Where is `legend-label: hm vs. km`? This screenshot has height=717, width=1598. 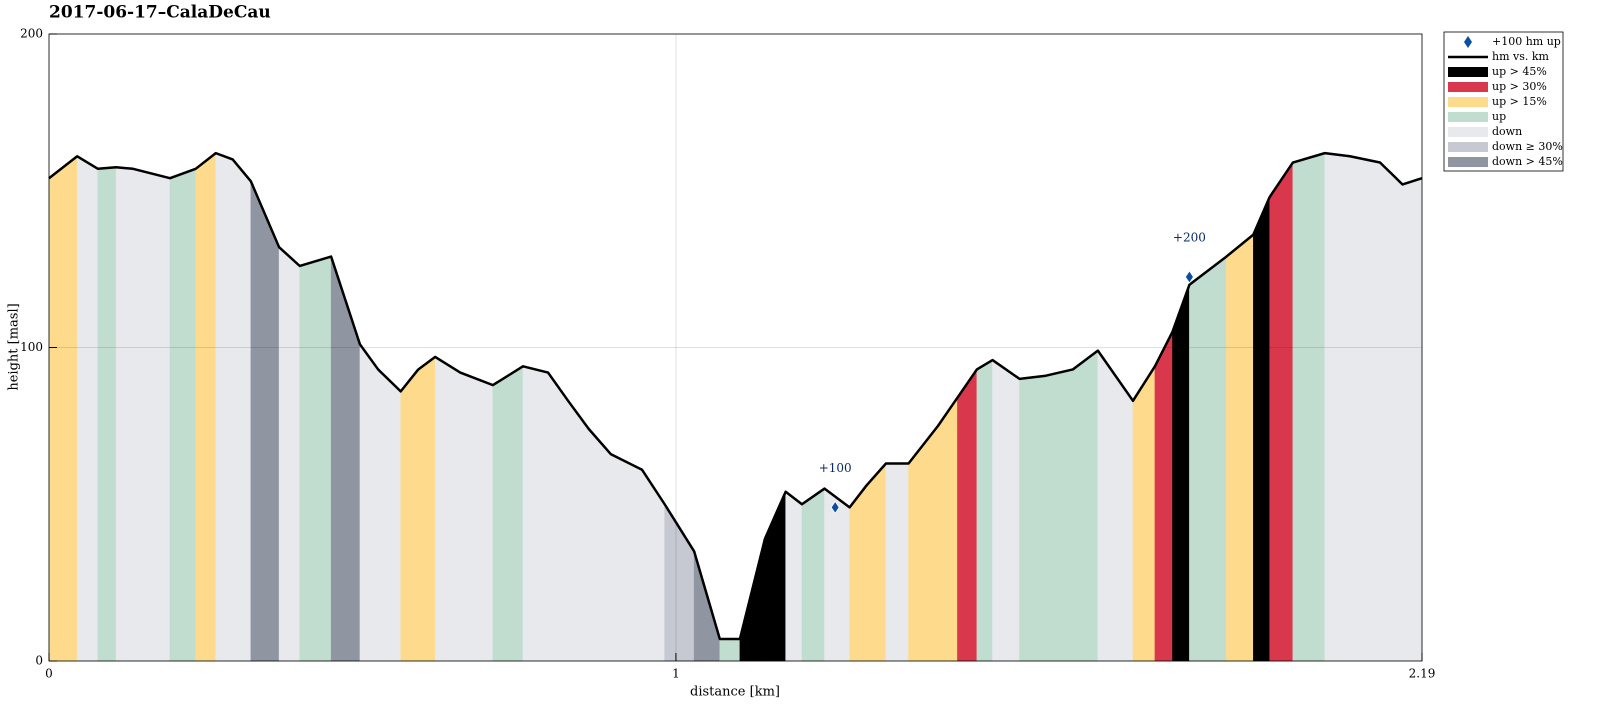
legend-label: hm vs. km is located at coordinates (1521, 56).